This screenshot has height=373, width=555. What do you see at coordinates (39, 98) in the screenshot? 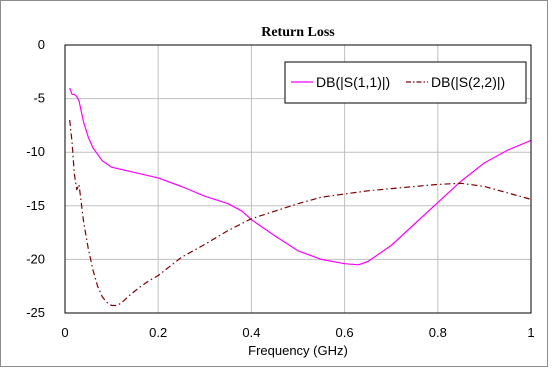
I see `y-tick-label: -5` at bounding box center [39, 98].